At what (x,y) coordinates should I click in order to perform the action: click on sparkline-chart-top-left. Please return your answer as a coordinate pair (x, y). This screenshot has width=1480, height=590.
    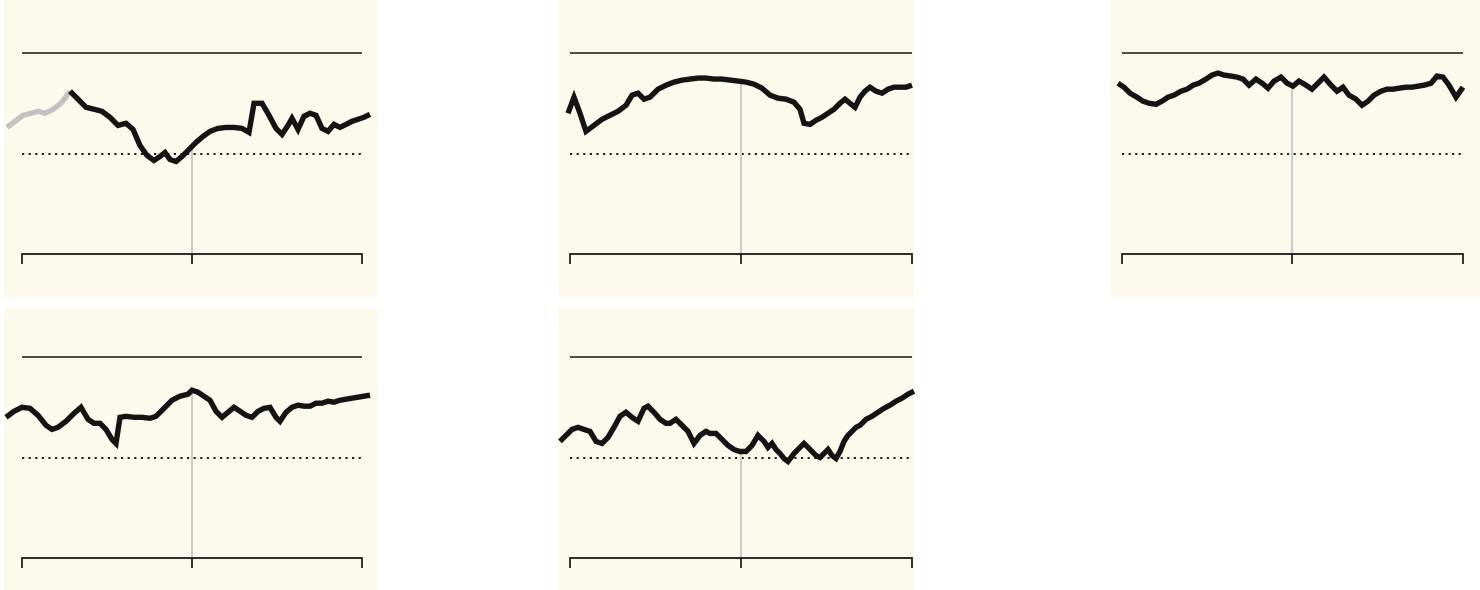
    Looking at the image, I should click on (191, 148).